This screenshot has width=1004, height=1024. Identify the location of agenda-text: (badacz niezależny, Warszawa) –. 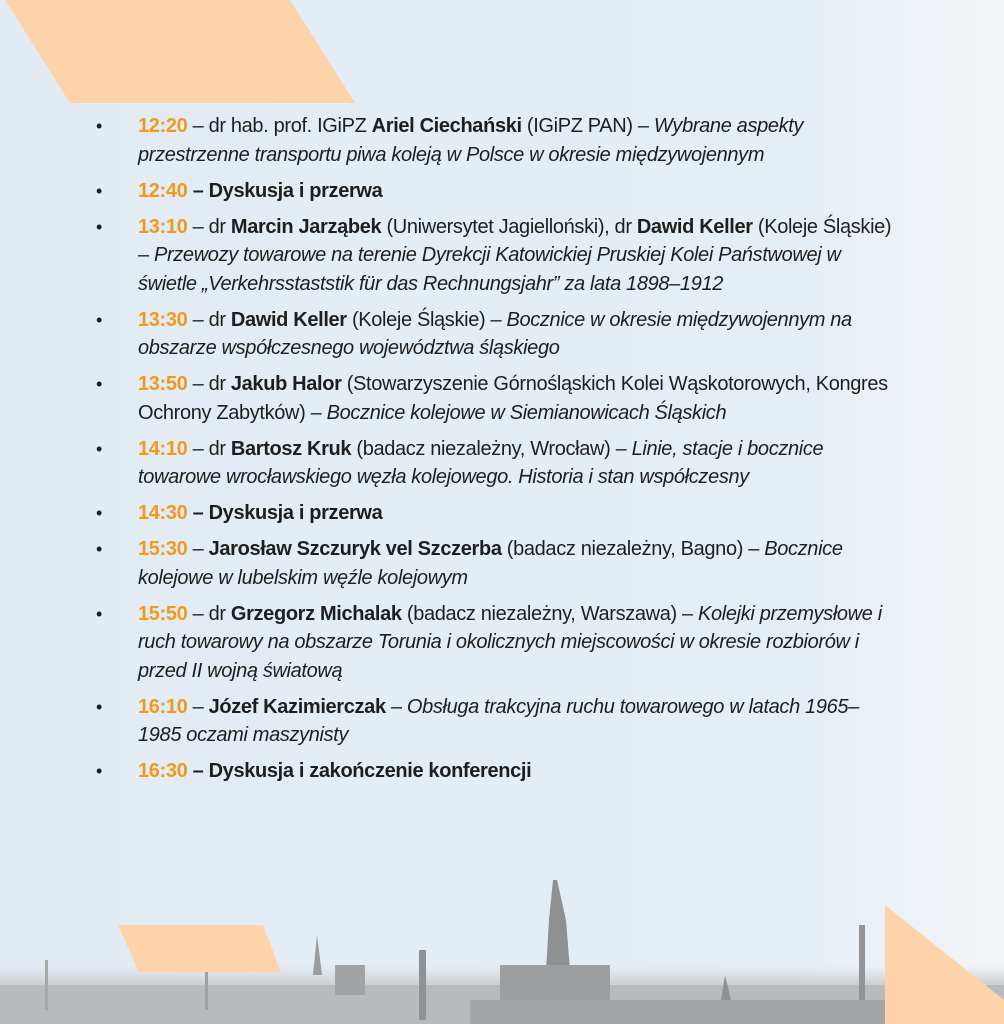
(550, 613).